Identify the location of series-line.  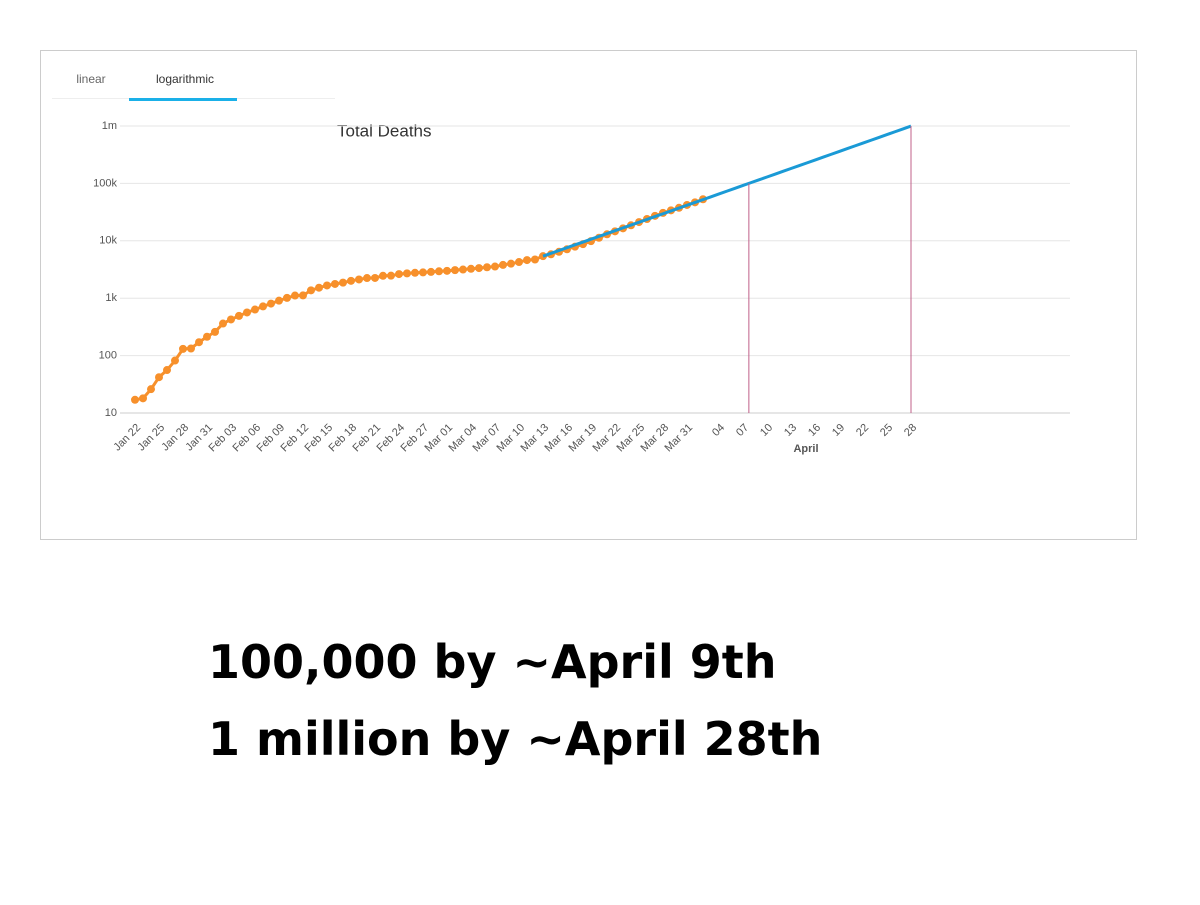
(727, 191).